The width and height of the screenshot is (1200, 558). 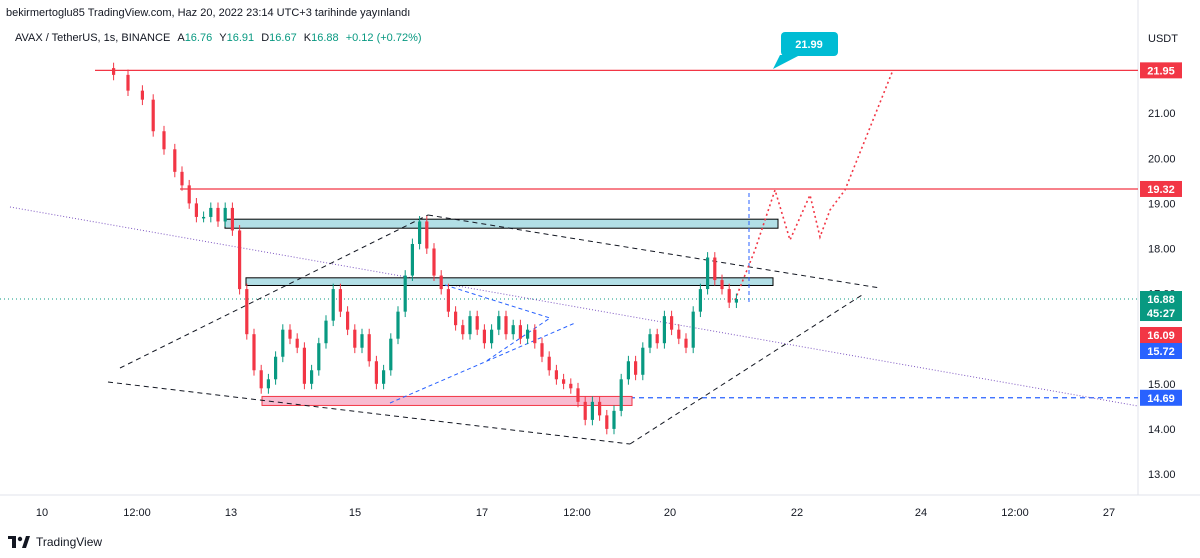 I want to click on price-badge-label: 19.32, so click(x=1161, y=190).